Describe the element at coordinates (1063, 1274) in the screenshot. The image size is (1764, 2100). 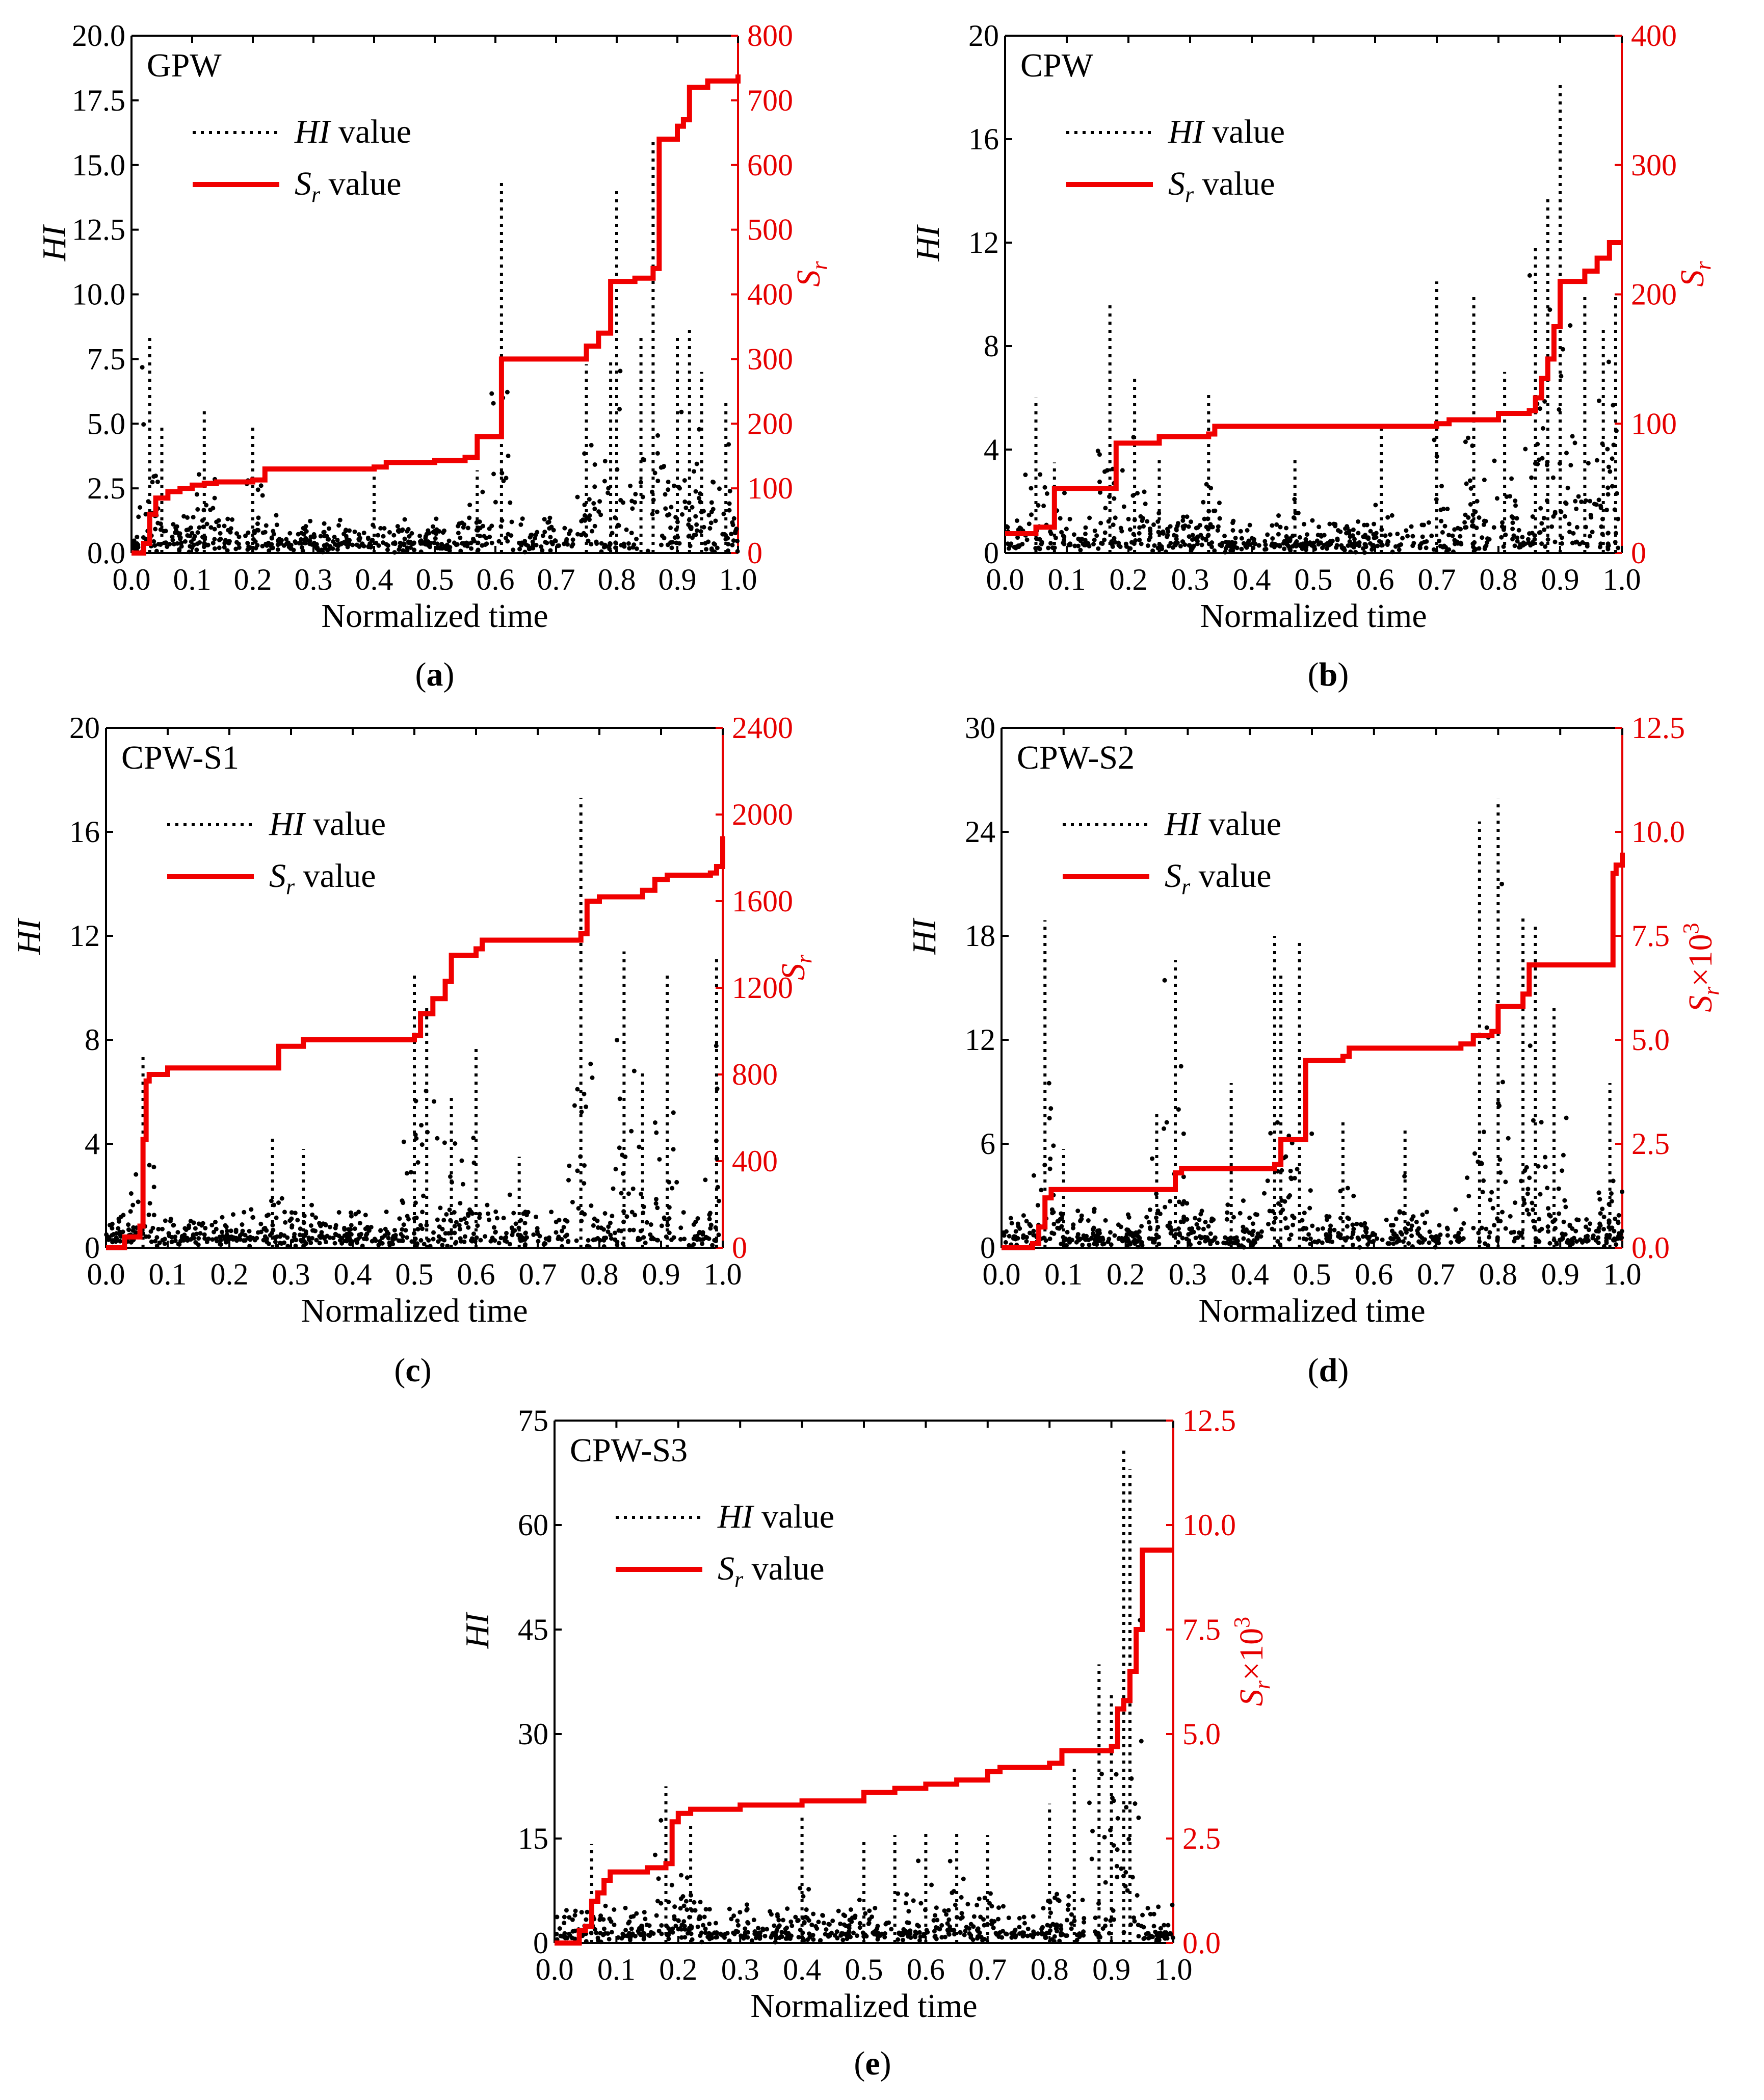
I see `x-tick-label: 0.1` at that location.